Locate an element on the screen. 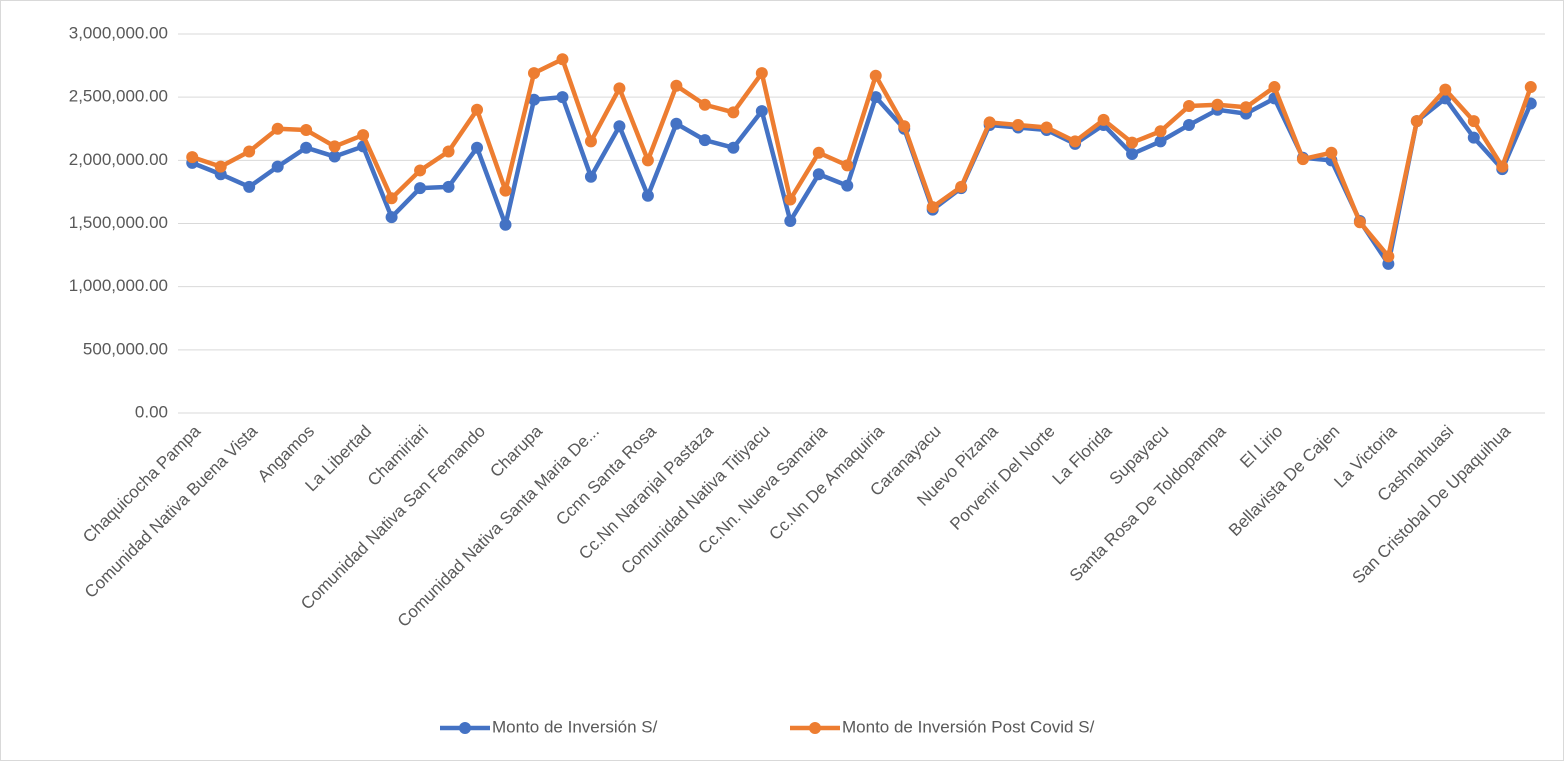 This screenshot has height=767, width=1565. y-tick-label: 1,000,000.00 is located at coordinates (118, 285).